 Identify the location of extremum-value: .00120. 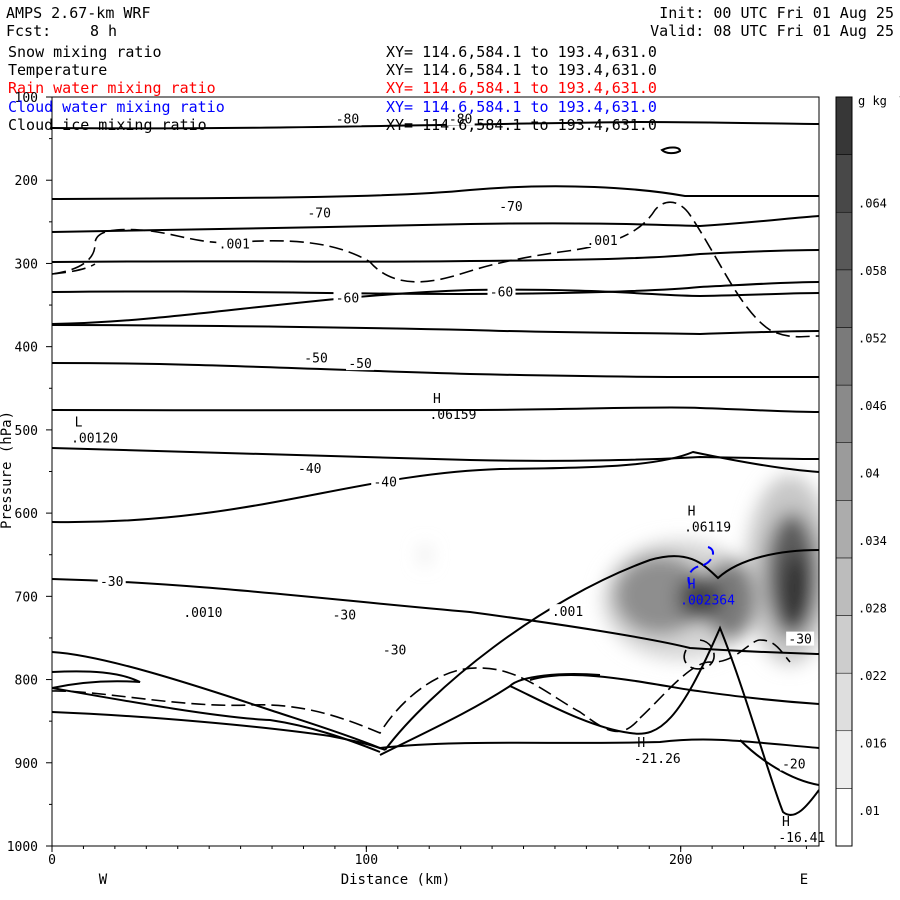
(94, 438).